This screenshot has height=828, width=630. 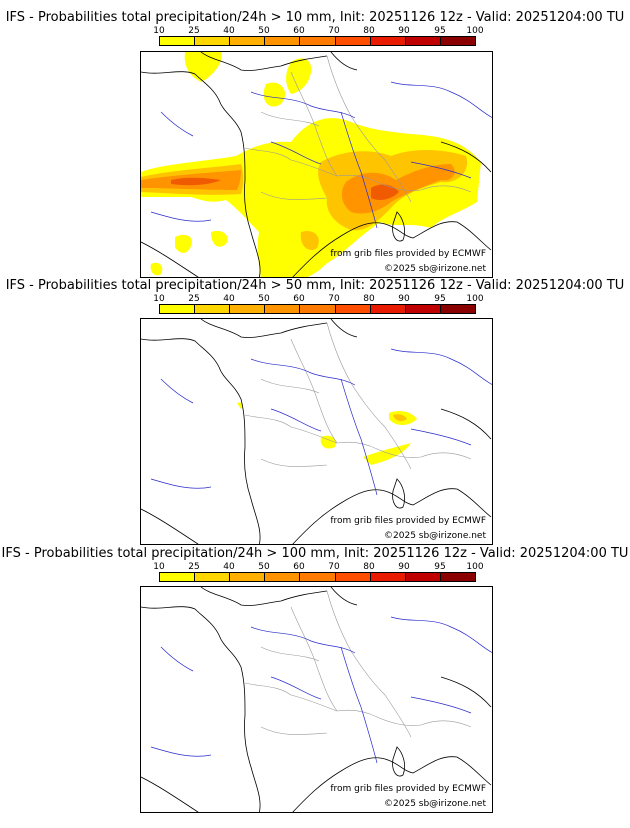 I want to click on colorbar-tick: 50, so click(x=264, y=567).